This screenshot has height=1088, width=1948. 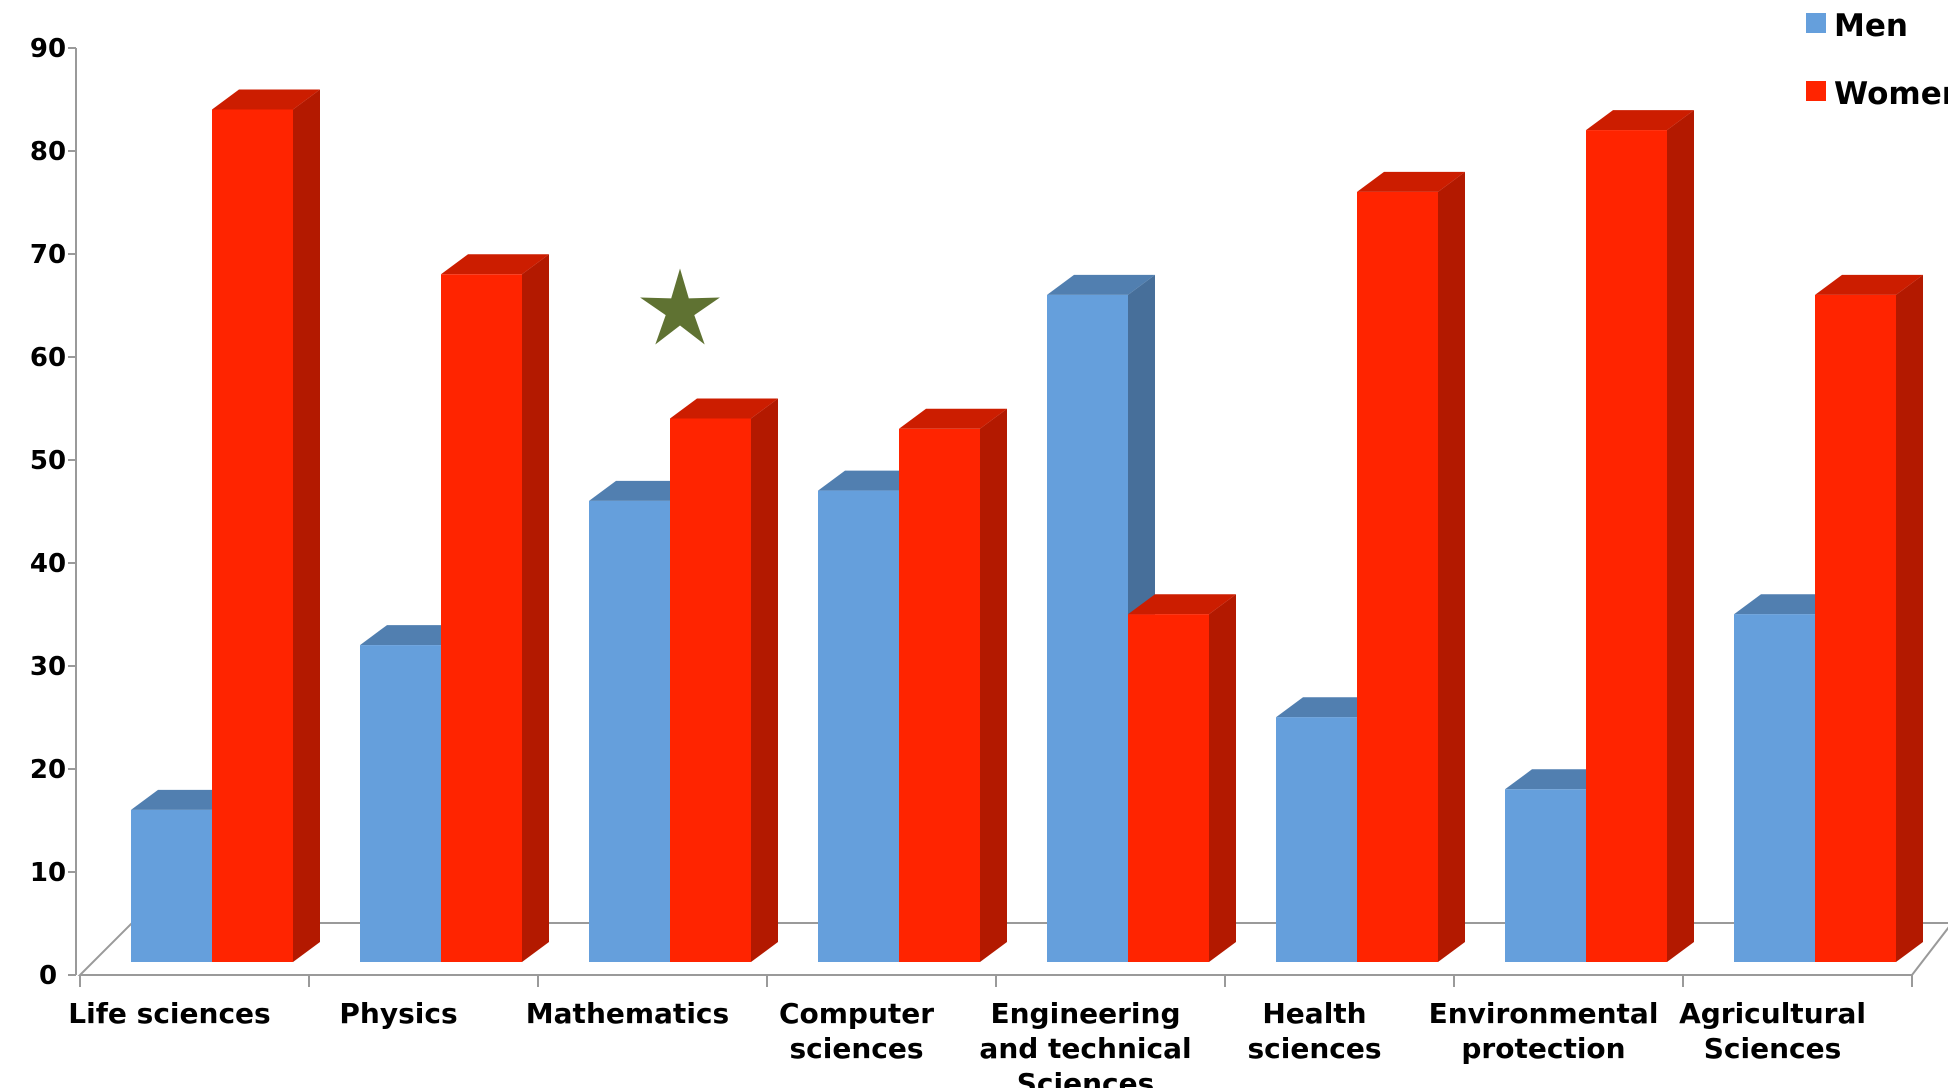 I want to click on y-tick-label: 0, so click(x=48, y=976).